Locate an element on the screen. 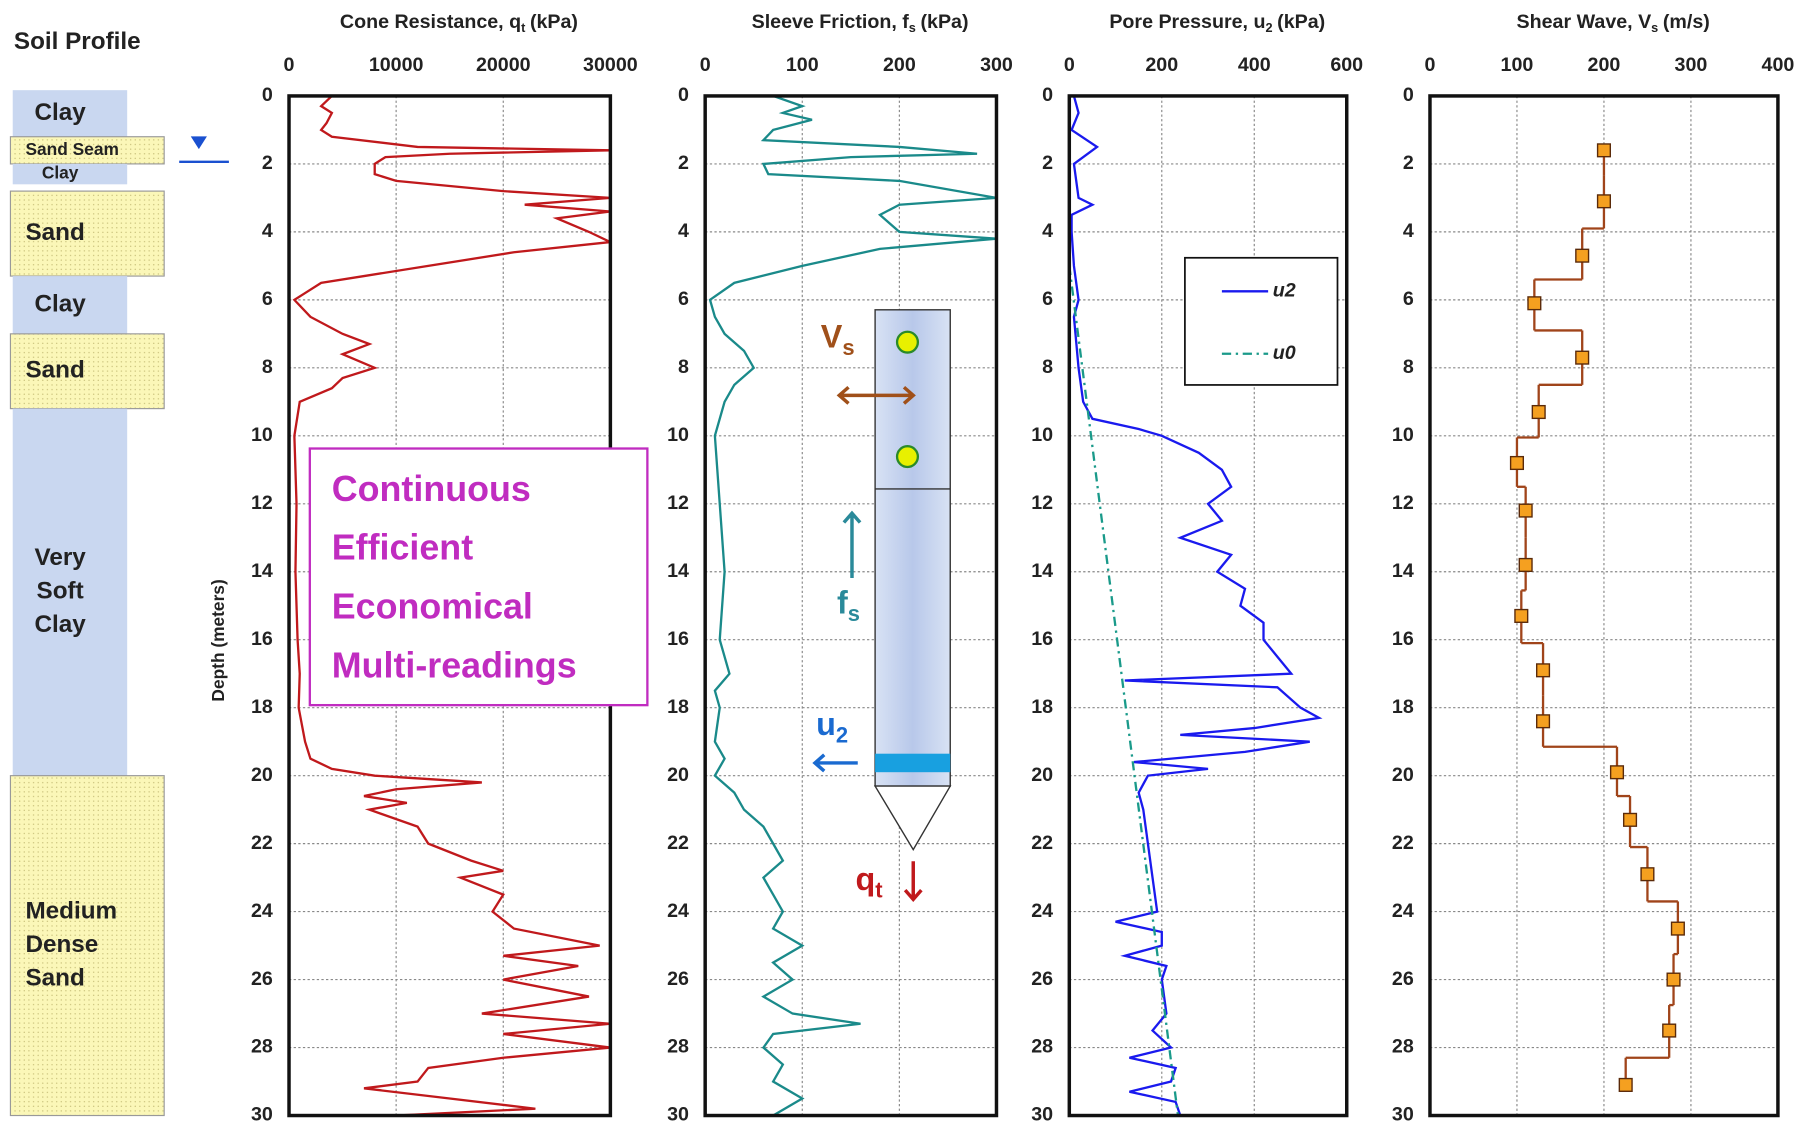 The image size is (1808, 1125). soil-label: Medium is located at coordinates (71, 910).